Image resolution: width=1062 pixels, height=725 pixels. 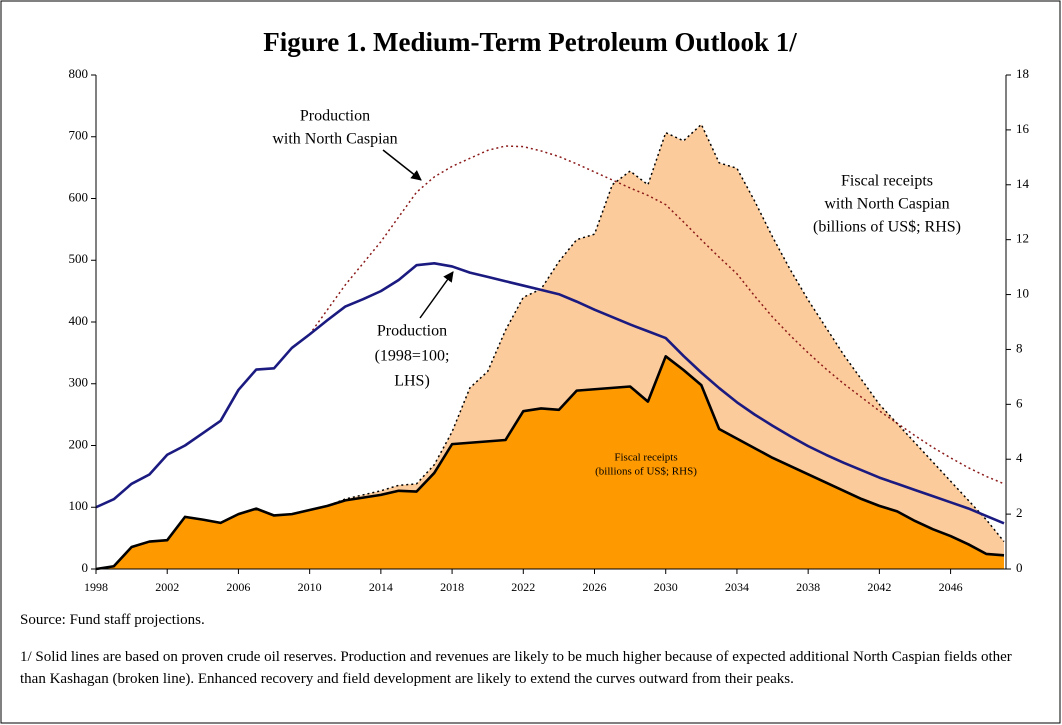 What do you see at coordinates (79, 196) in the screenshot?
I see `y-tick-label: 600` at bounding box center [79, 196].